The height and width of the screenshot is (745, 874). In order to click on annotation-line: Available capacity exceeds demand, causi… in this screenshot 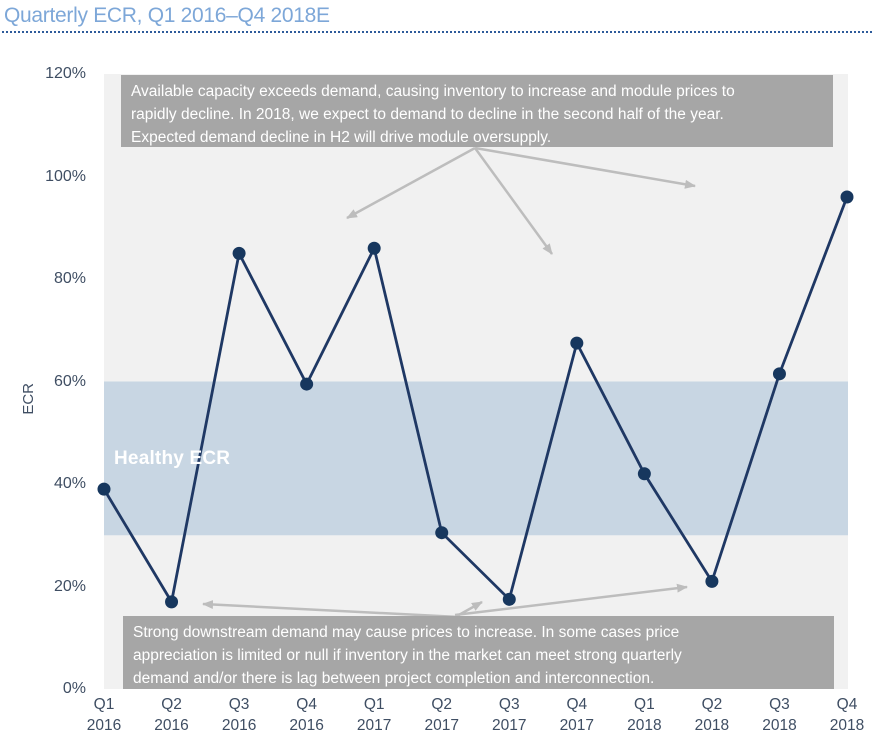, I will do `click(433, 91)`.